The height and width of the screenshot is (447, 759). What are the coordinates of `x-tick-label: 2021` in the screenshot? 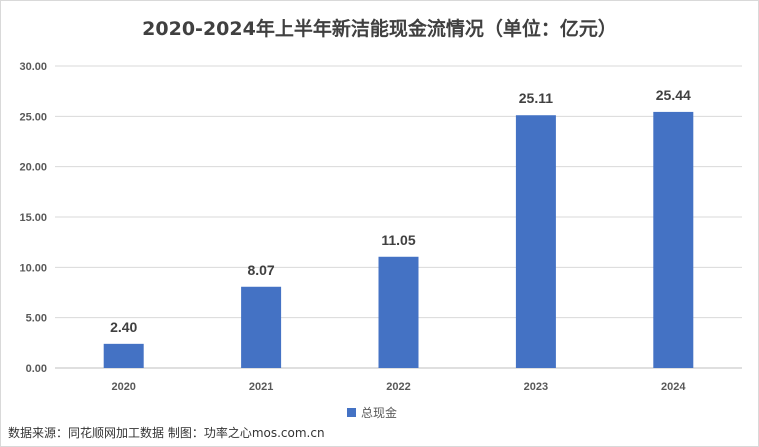 It's located at (261, 387).